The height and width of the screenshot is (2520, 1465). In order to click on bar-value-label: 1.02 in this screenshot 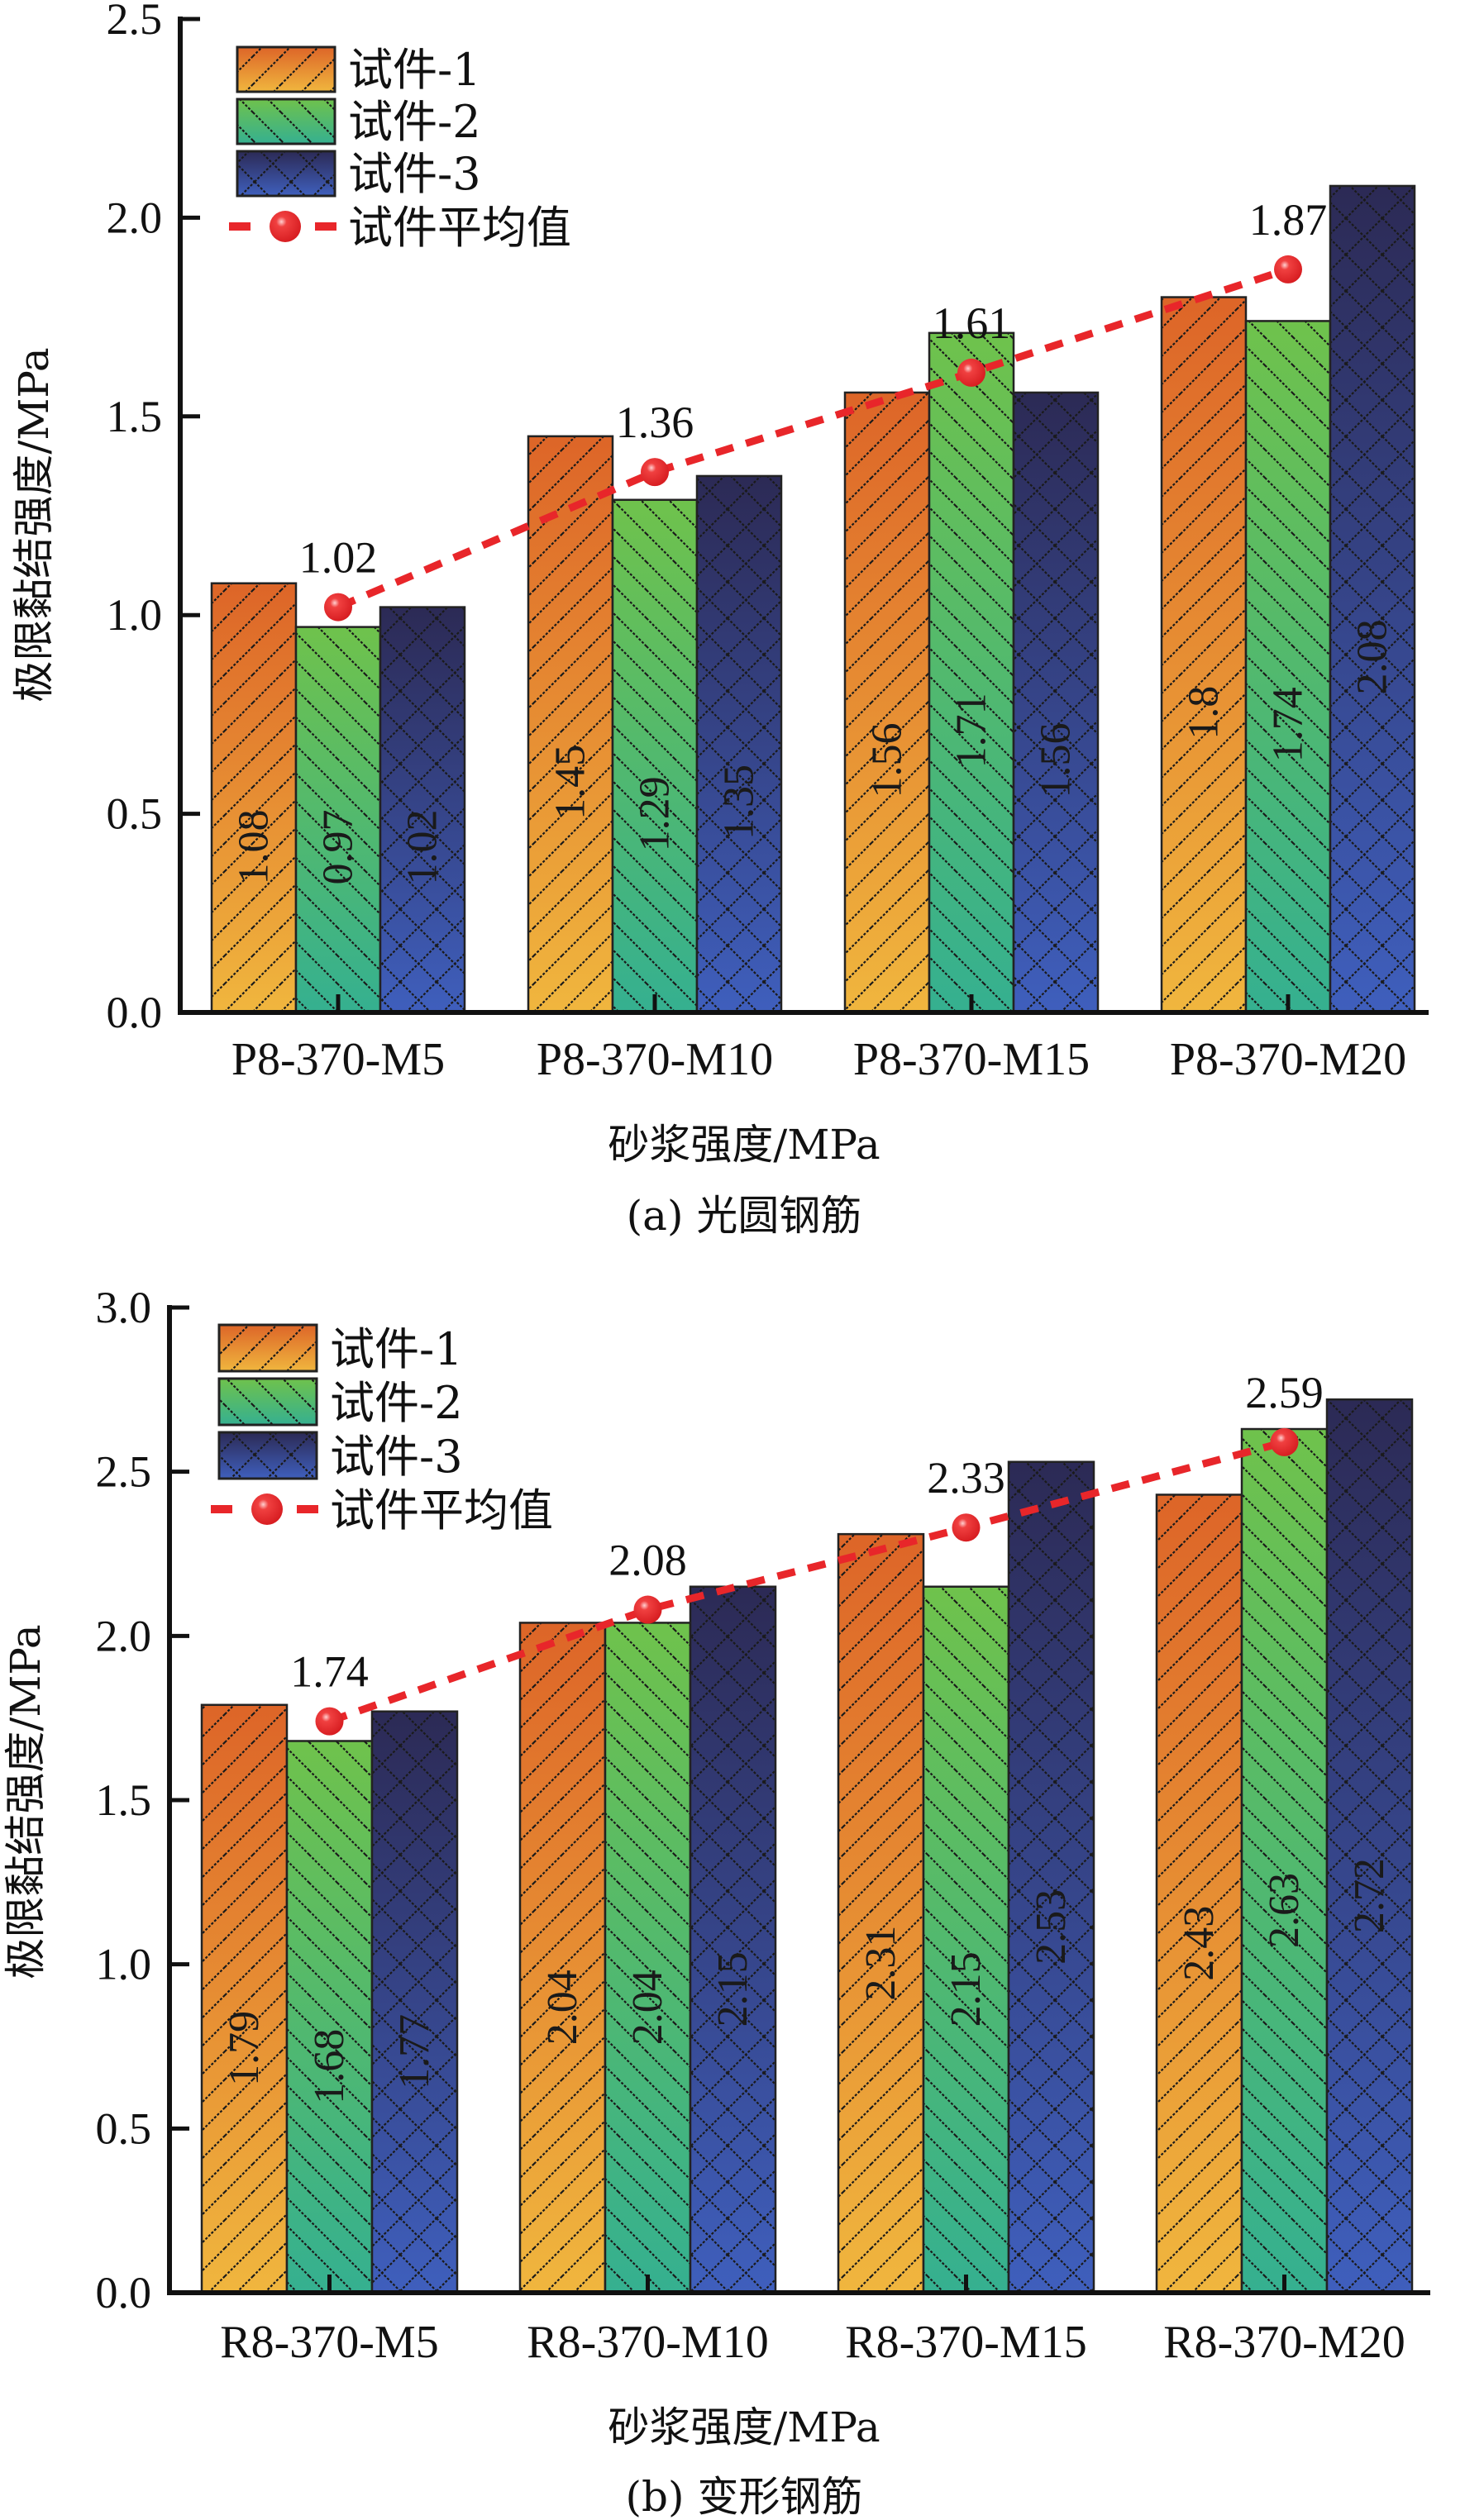, I will do `click(422, 847)`.